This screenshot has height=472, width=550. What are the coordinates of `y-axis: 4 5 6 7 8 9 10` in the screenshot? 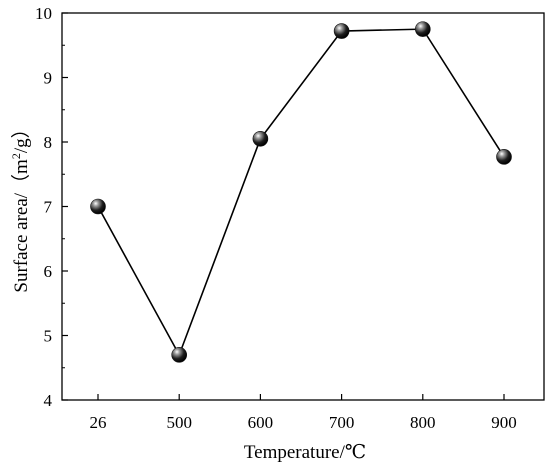 It's located at (51, 207).